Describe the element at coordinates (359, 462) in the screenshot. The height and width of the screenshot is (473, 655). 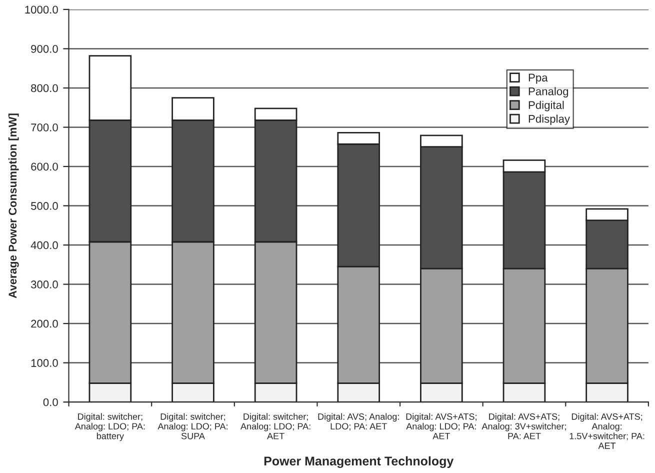
I see `x-axis-title: Power Management Technology` at that location.